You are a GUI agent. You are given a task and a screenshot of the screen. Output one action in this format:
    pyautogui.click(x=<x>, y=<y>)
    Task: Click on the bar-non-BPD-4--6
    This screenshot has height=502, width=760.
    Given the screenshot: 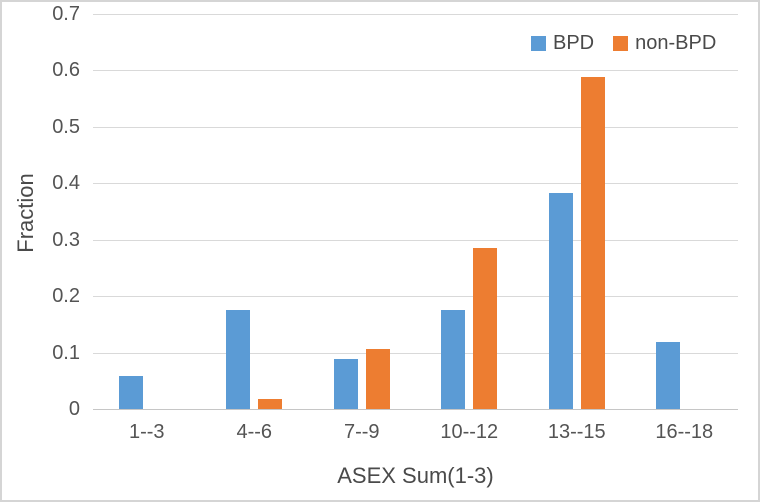 What is the action you would take?
    pyautogui.click(x=270, y=403)
    